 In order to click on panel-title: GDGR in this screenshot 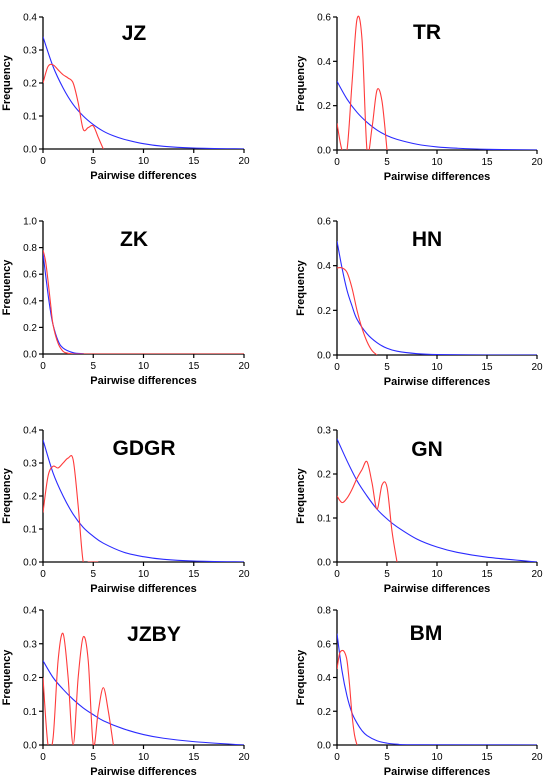, I will do `click(144, 448)`.